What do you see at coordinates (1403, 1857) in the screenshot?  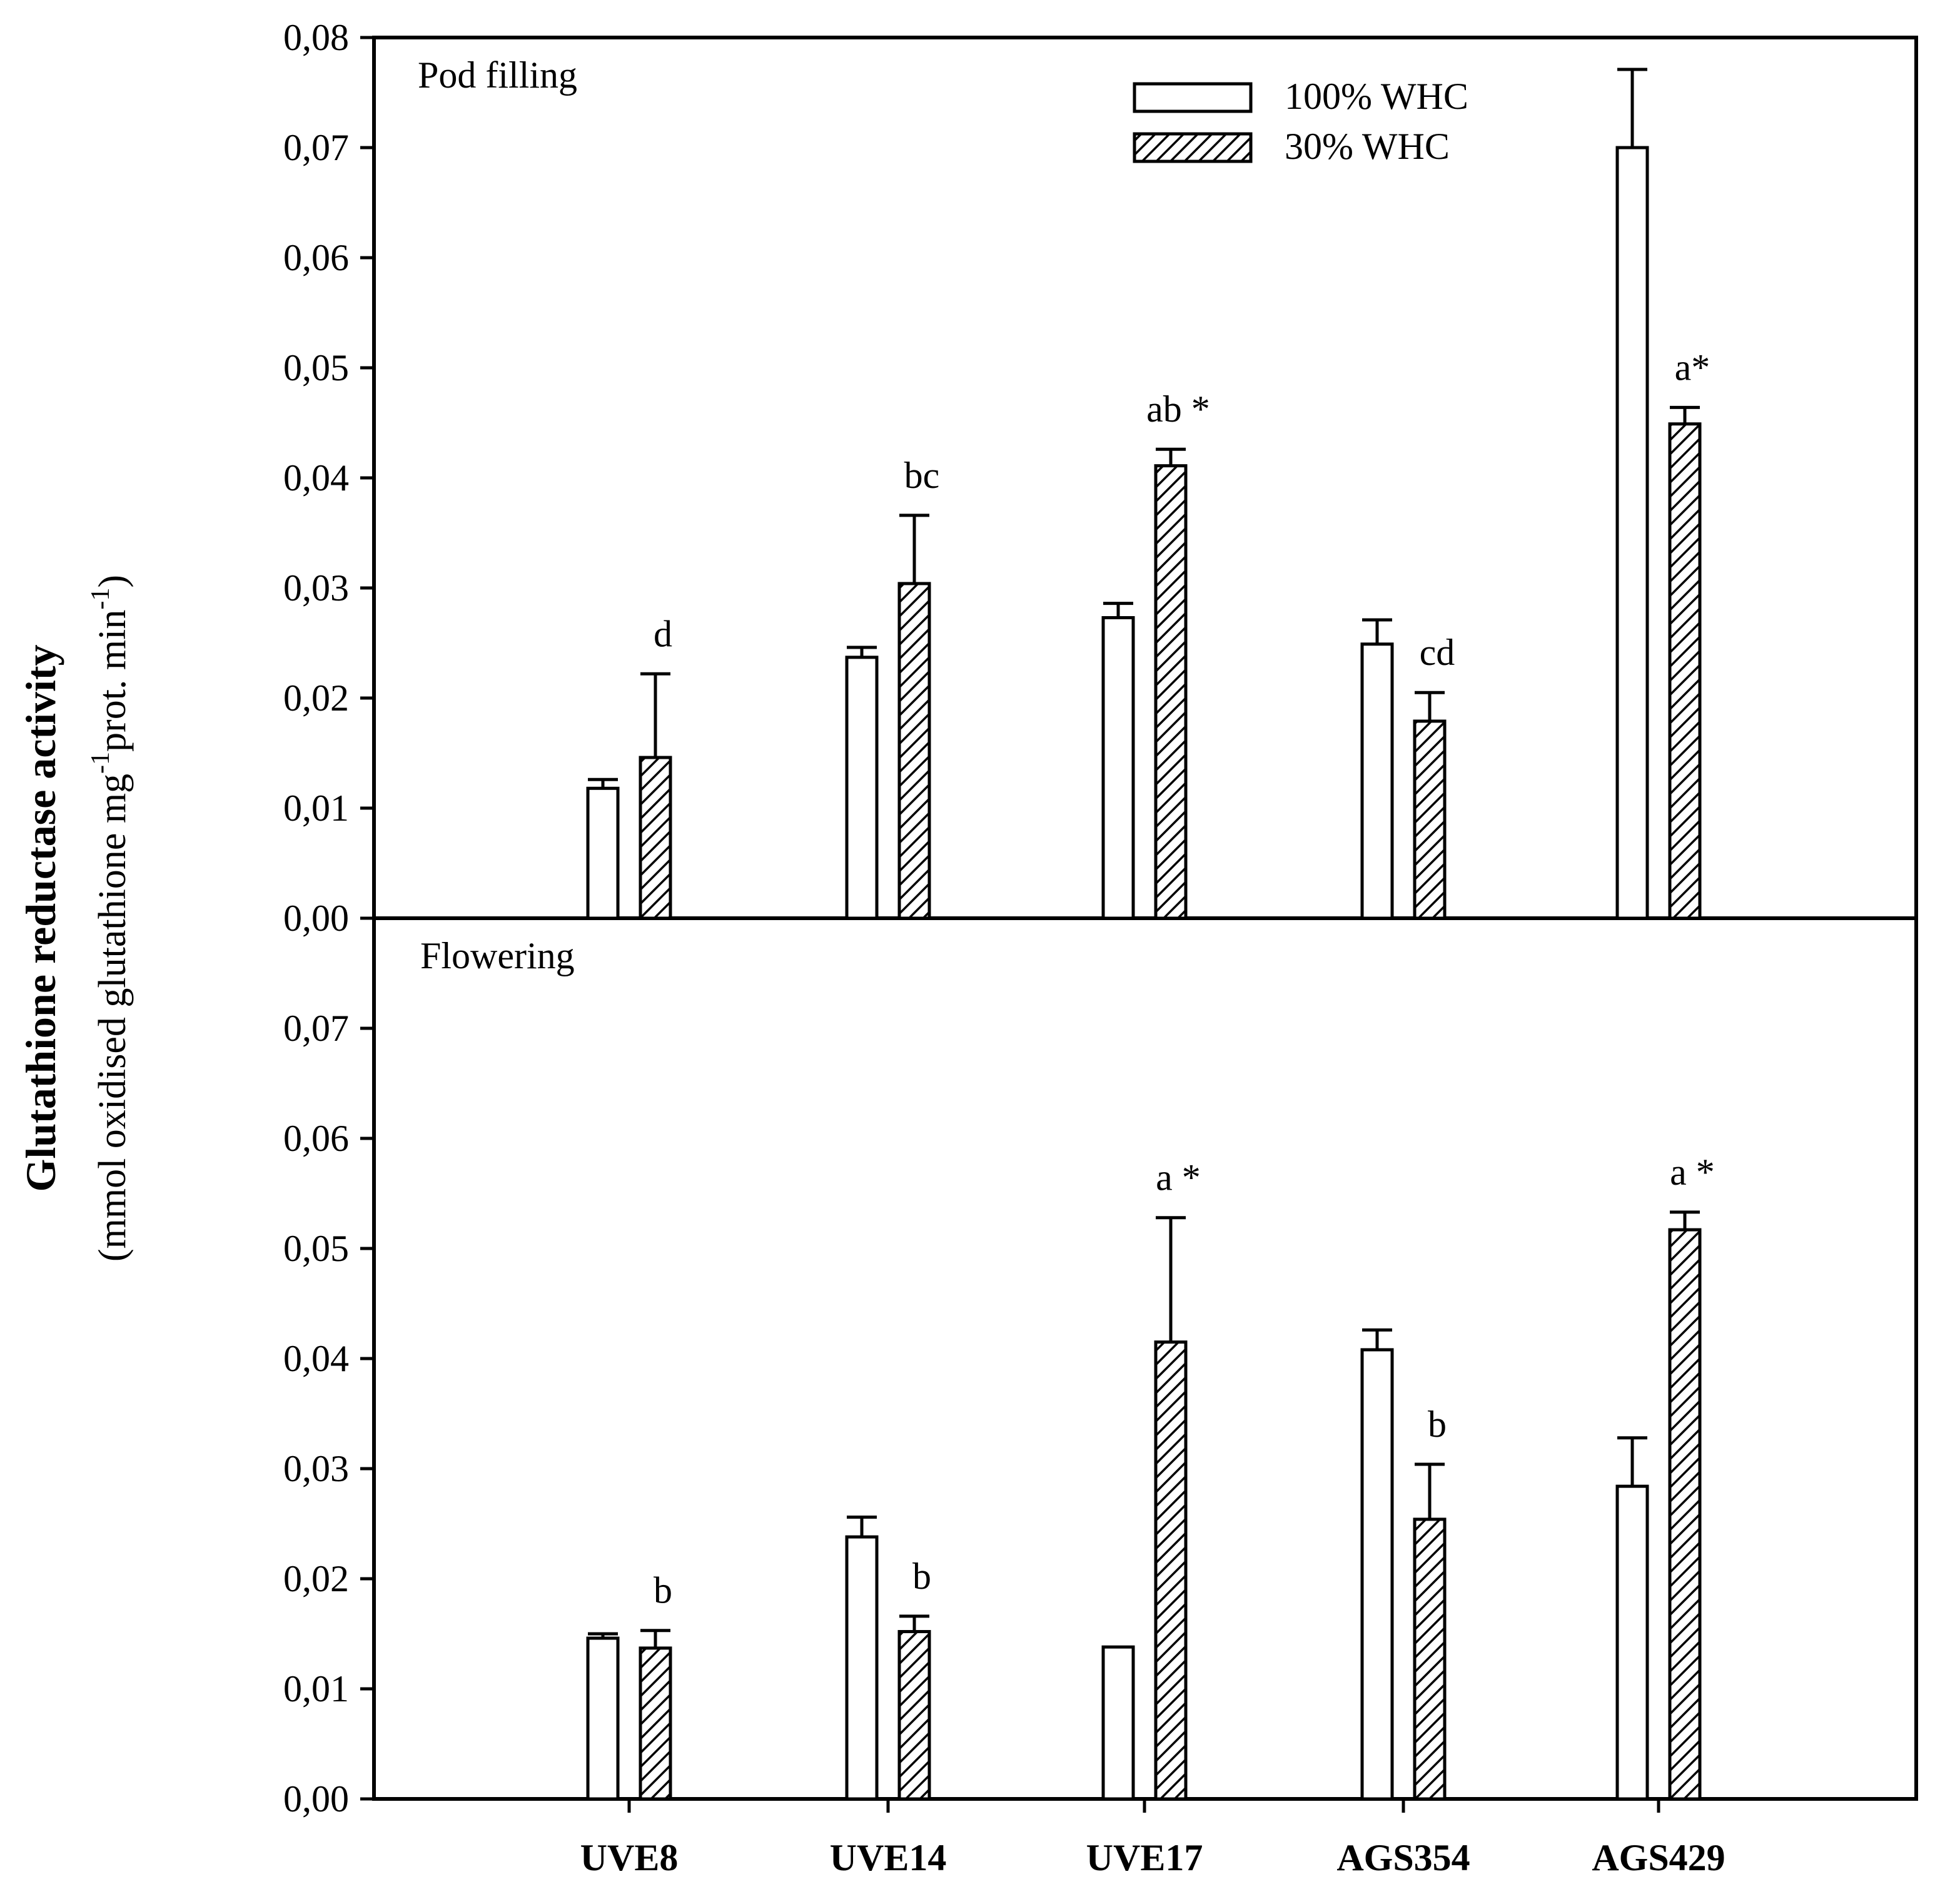 I see `x-tick-label-ags354: AGS354` at bounding box center [1403, 1857].